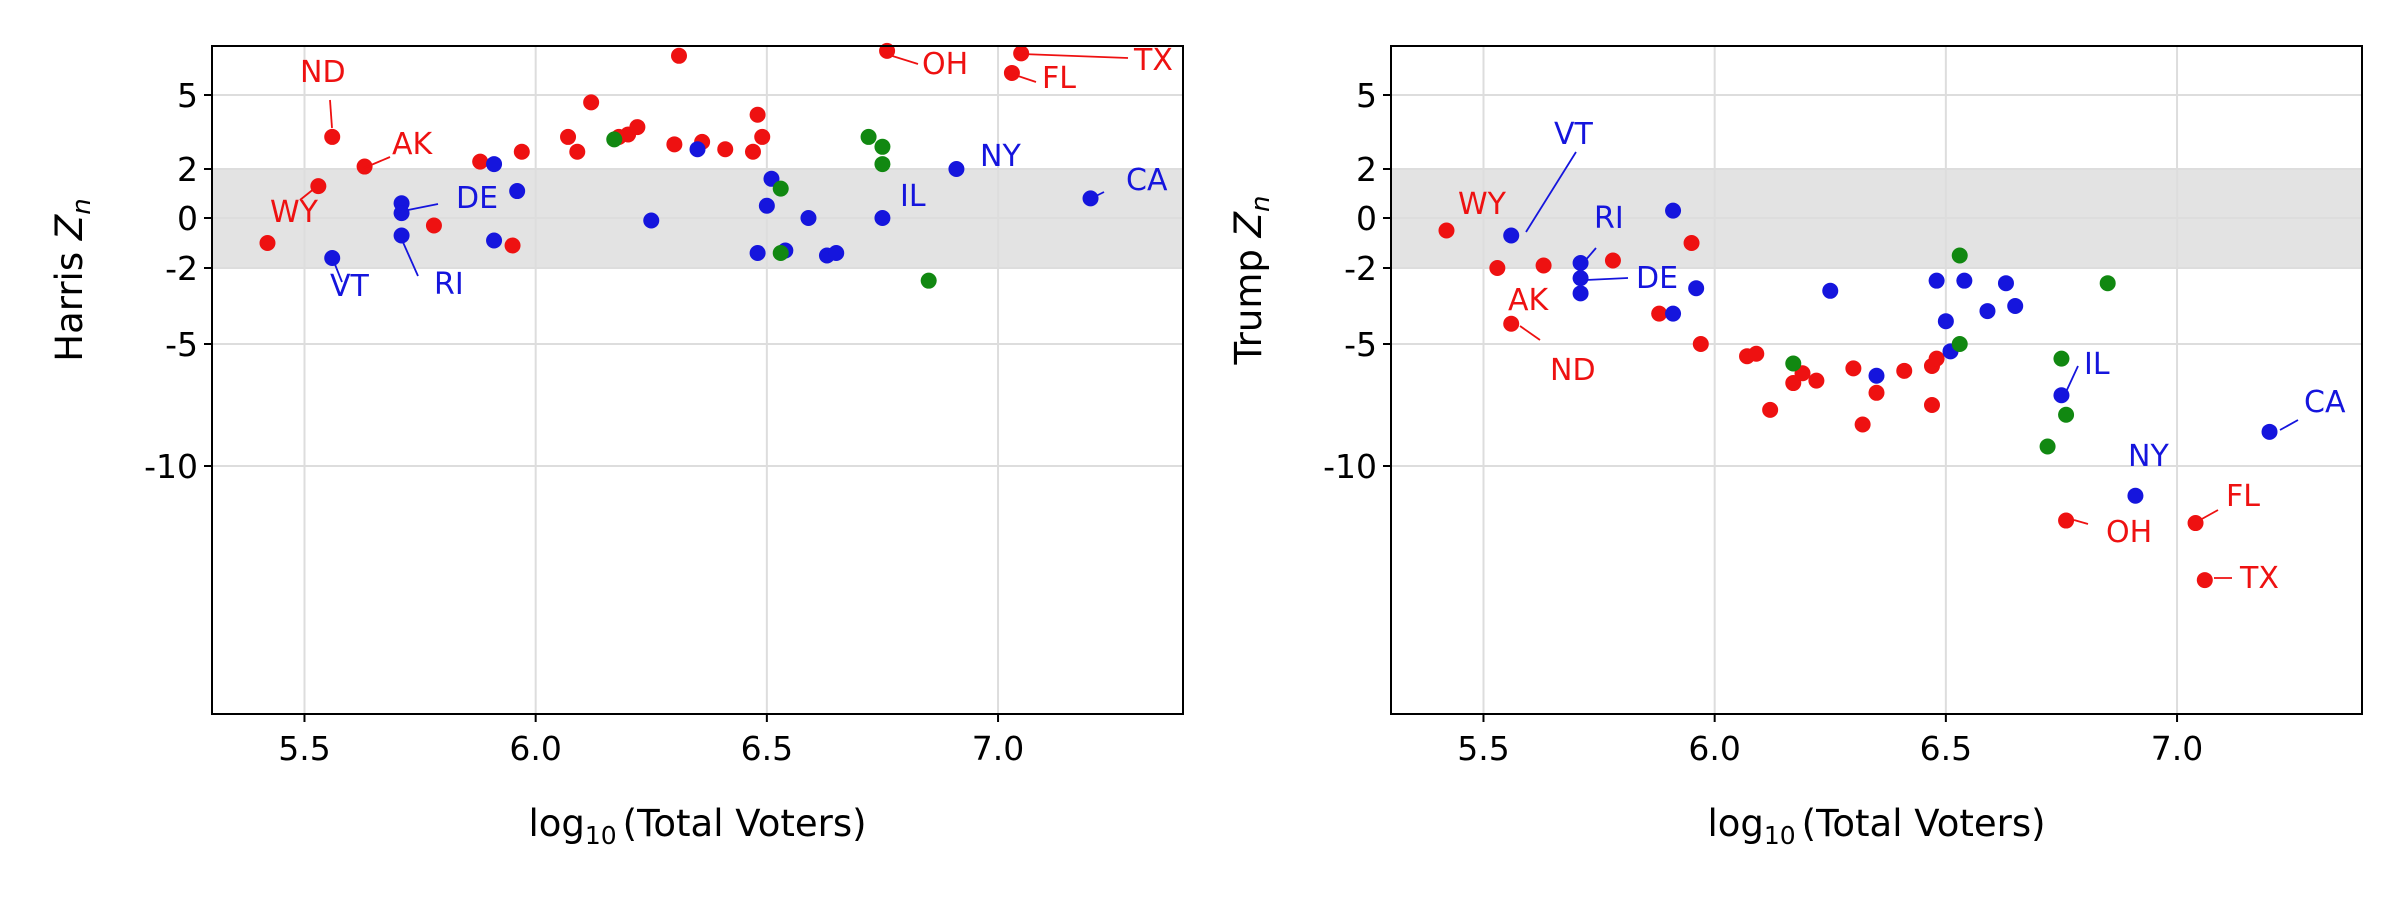 The width and height of the screenshot is (2400, 900). What do you see at coordinates (304, 748) in the screenshot?
I see `x-tick-label: 5.5` at bounding box center [304, 748].